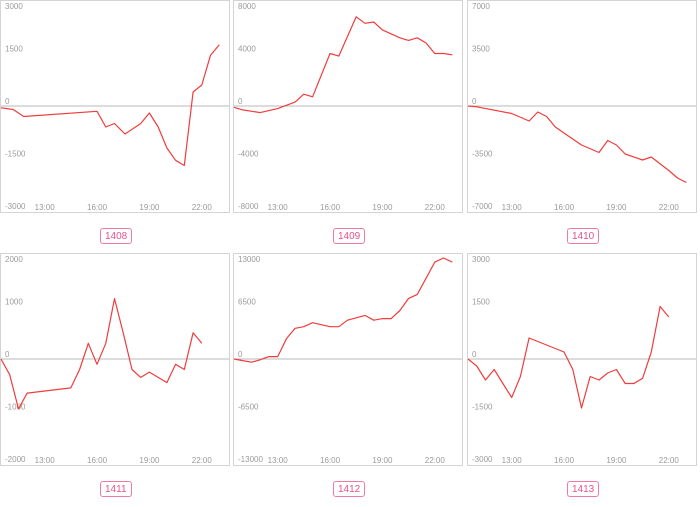 The height and width of the screenshot is (507, 700). Describe the element at coordinates (481, 49) in the screenshot. I see `y-tick-label: 3500` at that location.